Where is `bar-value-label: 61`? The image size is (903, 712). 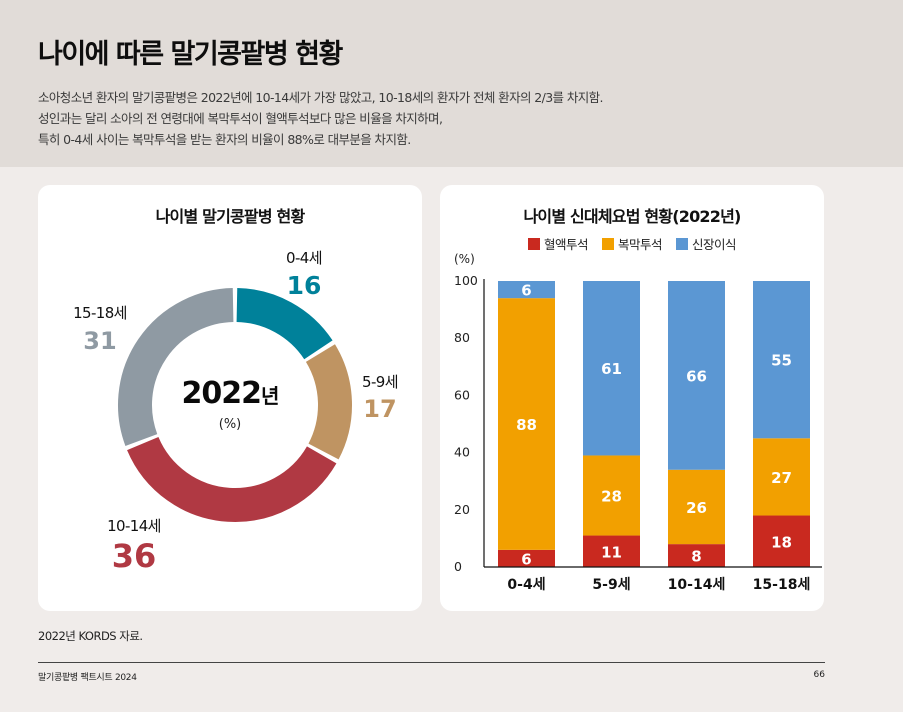 bar-value-label: 61 is located at coordinates (611, 369).